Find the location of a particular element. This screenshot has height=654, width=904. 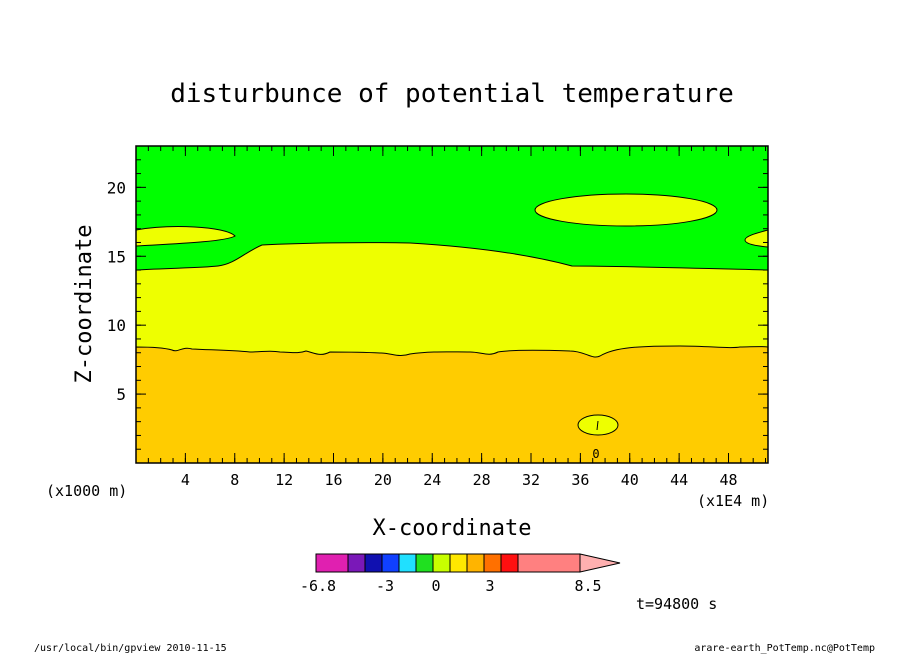

region-upper-right-patch is located at coordinates (756, 238).